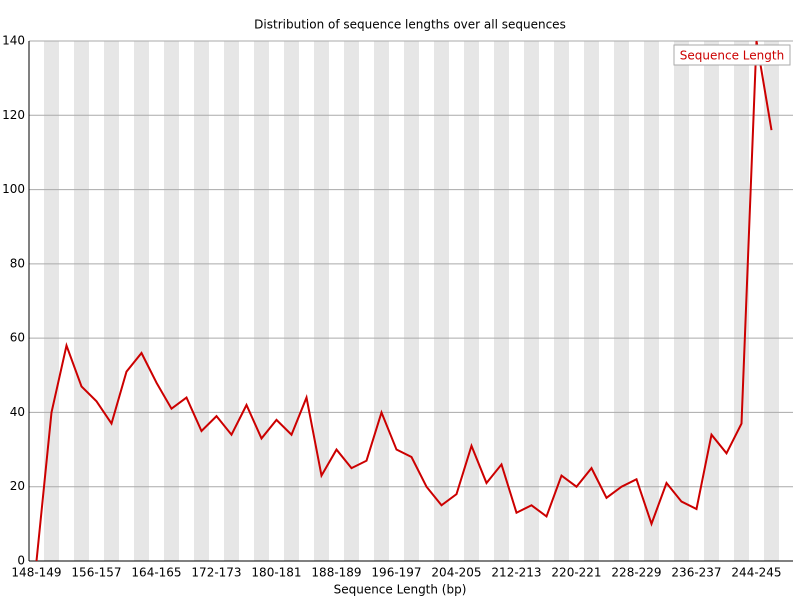  I want to click on y-tick-label: 0, so click(21, 561).